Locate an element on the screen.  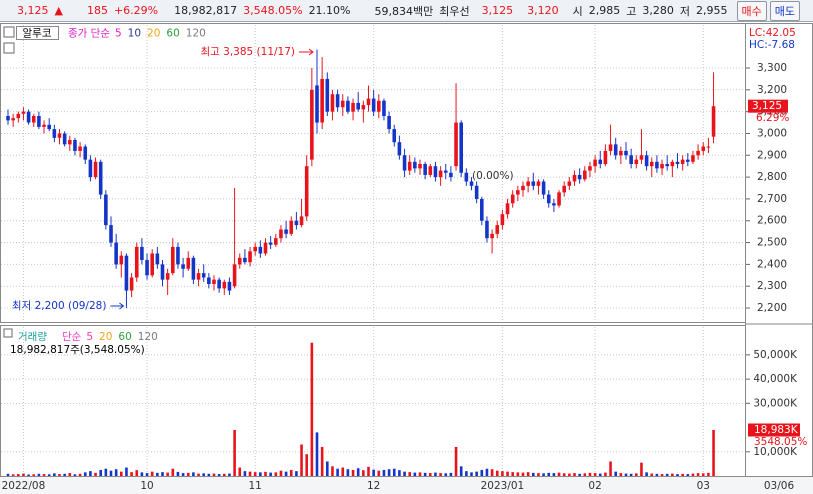
legend-label: 종가 단순 is located at coordinates (89, 34).